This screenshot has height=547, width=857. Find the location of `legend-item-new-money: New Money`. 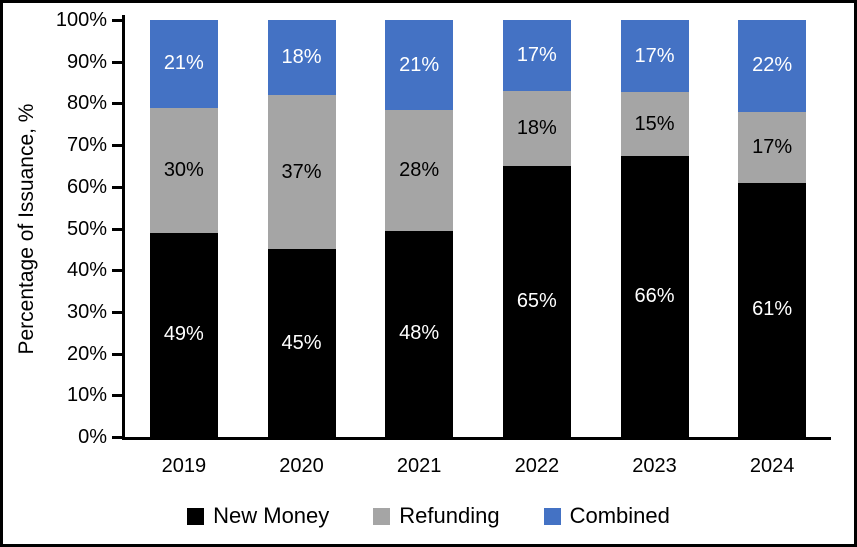

legend-item-new-money: New Money is located at coordinates (258, 516).